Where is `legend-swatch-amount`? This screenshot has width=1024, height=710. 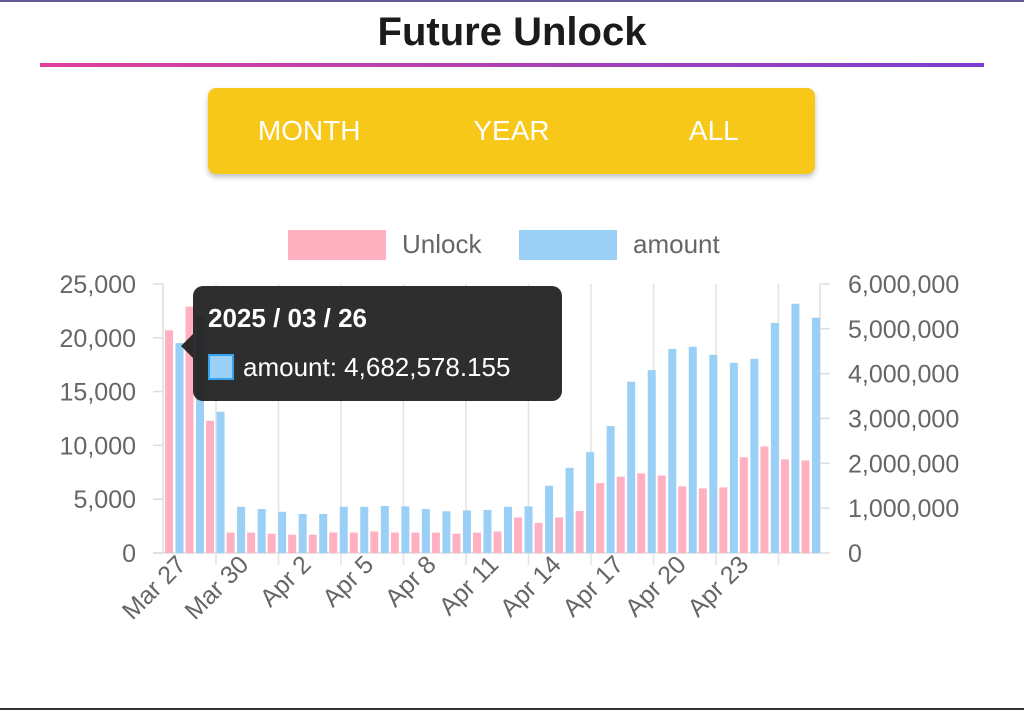 legend-swatch-amount is located at coordinates (568, 245).